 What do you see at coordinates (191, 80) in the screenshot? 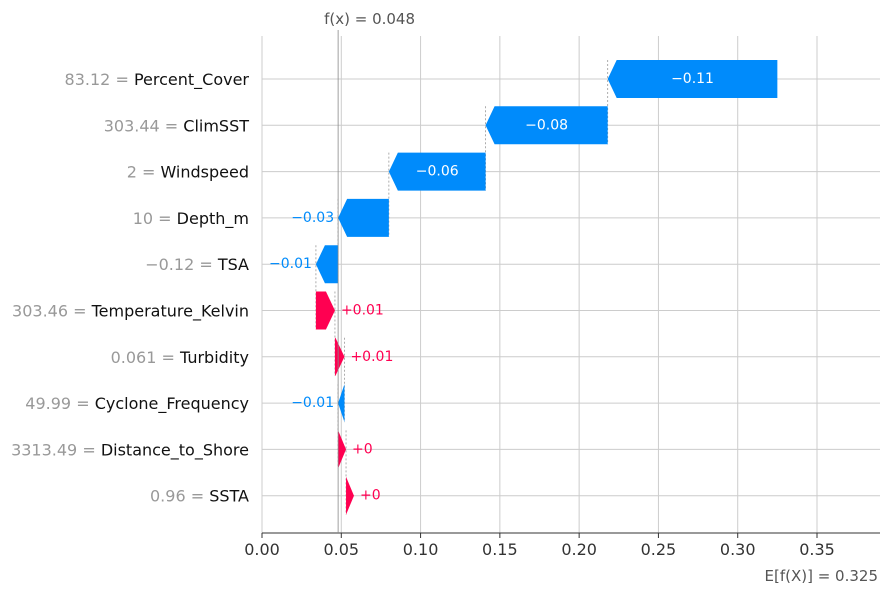
I see `feature-name: Percent_Cover` at bounding box center [191, 80].